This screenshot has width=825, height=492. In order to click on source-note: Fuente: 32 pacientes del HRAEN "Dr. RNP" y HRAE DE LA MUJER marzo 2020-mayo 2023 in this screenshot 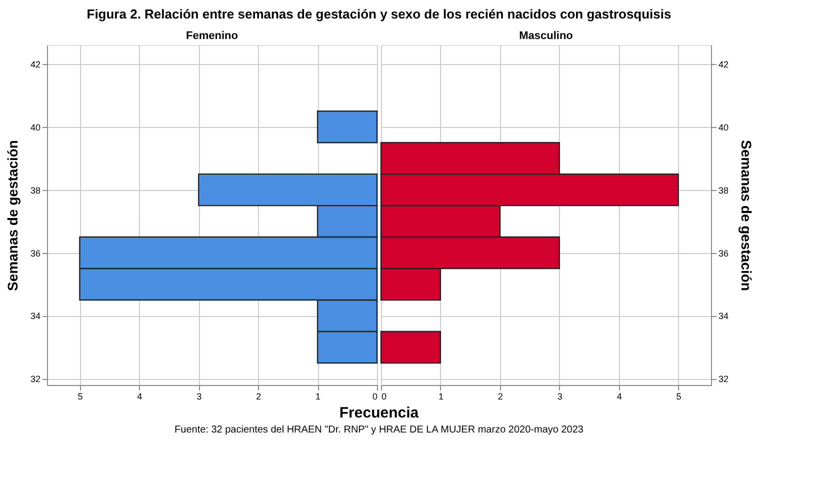, I will do `click(379, 430)`.